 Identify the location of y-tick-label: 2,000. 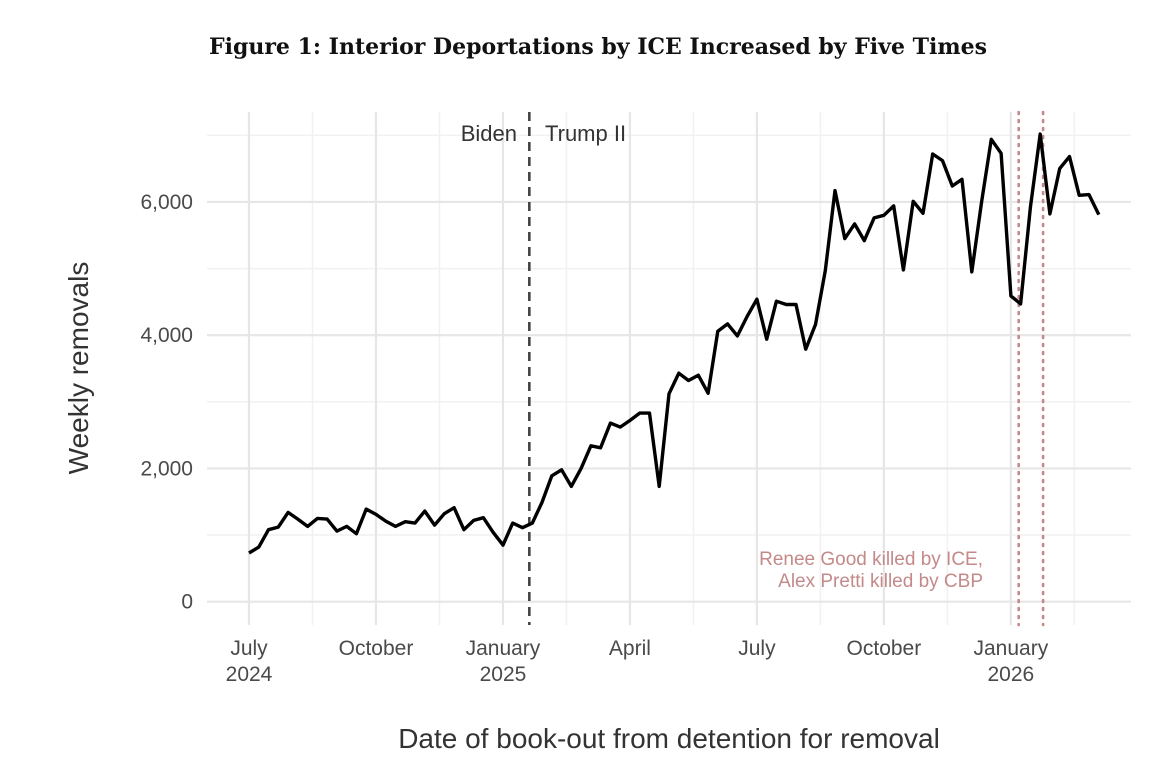
(166, 468).